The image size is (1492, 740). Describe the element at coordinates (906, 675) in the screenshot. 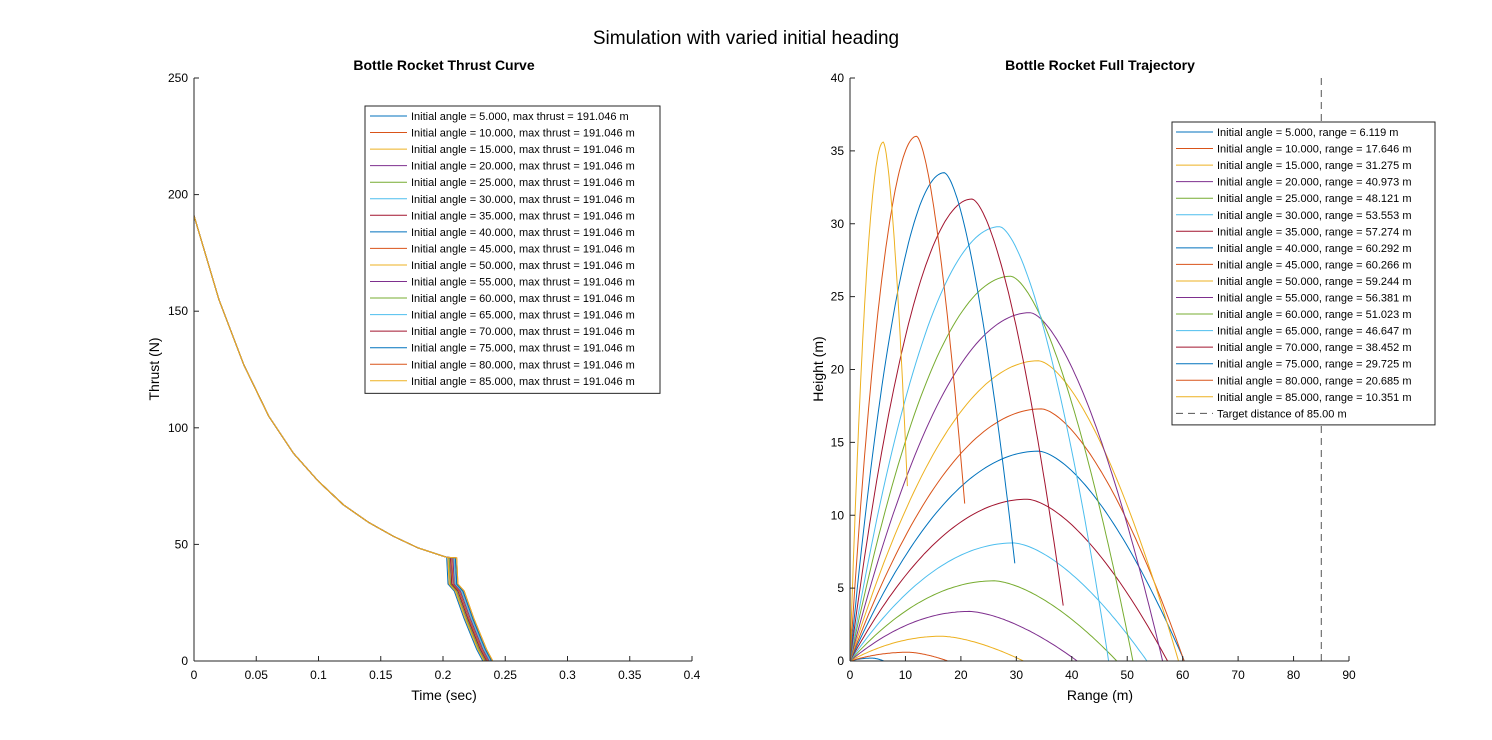

I see `trajectory-x-tick-label: 10` at that location.